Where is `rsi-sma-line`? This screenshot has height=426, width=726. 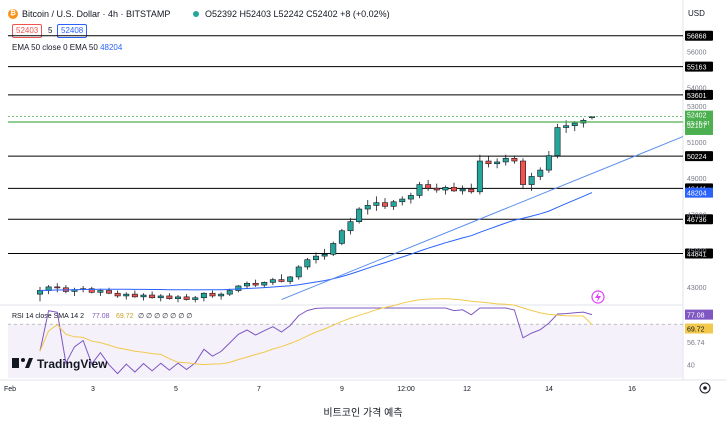 rsi-sma-line is located at coordinates (316, 332).